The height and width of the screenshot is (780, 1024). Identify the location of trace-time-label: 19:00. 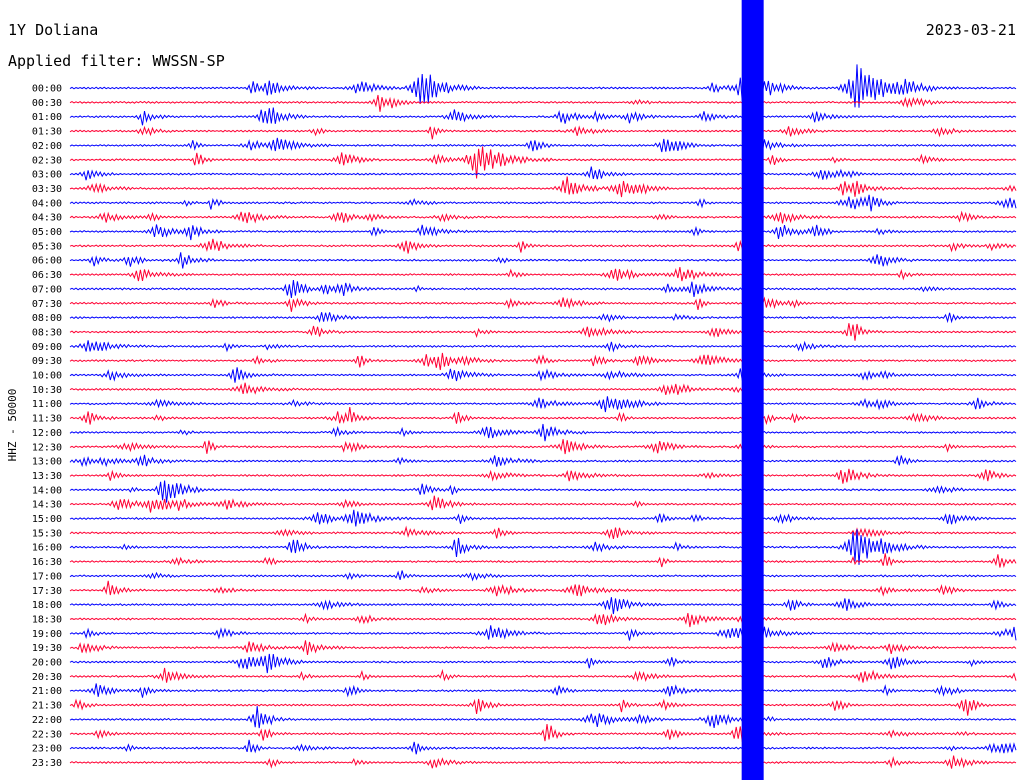
(47, 634).